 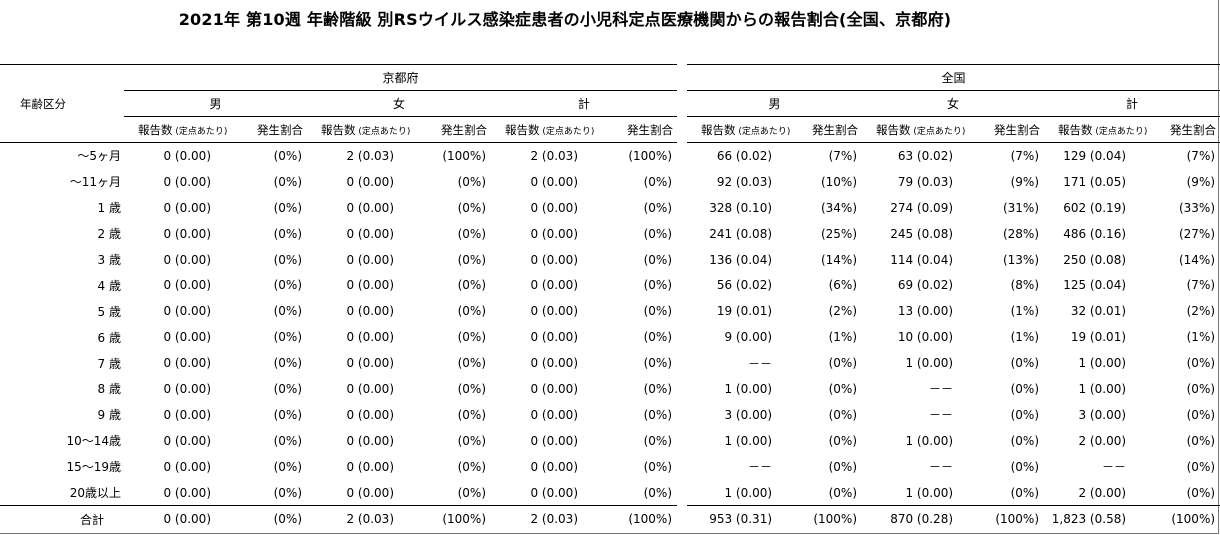 I want to click on rate-national-male: (1%), so click(x=843, y=337).